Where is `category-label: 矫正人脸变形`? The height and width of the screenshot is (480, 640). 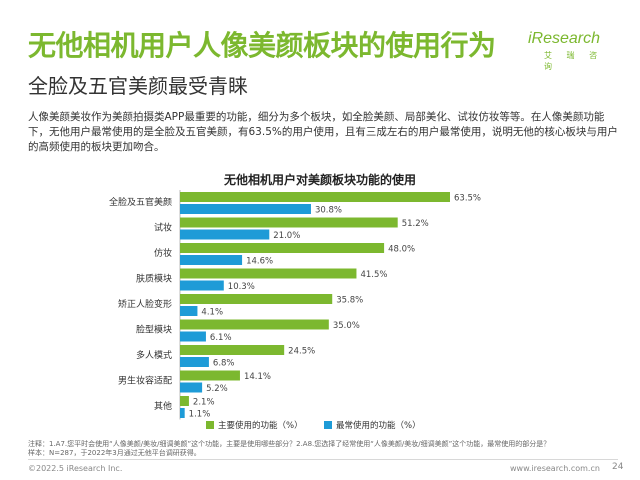 category-label: 矫正人脸变形 is located at coordinates (145, 304).